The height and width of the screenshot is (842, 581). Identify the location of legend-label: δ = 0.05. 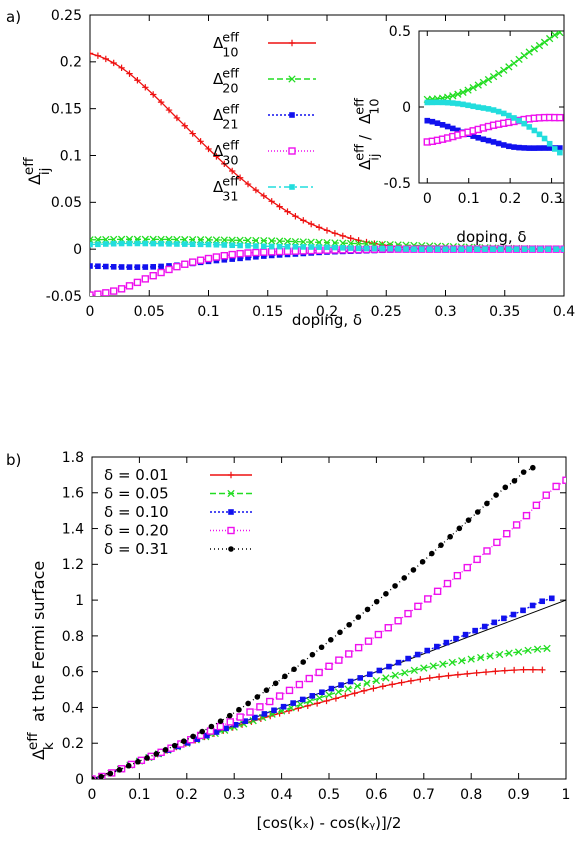
(136, 494).